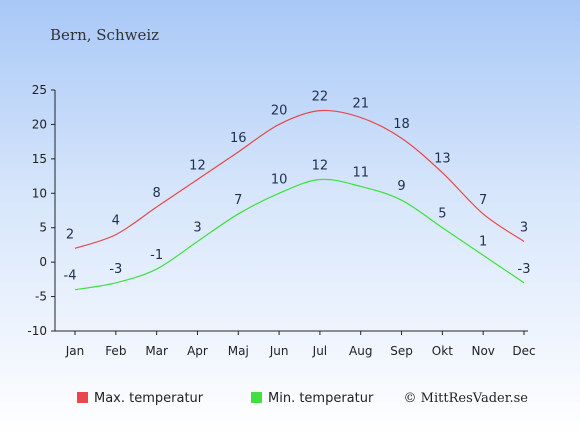 The width and height of the screenshot is (580, 435). I want to click on legend: Max. temperatur Min. temperatur, so click(225, 398).